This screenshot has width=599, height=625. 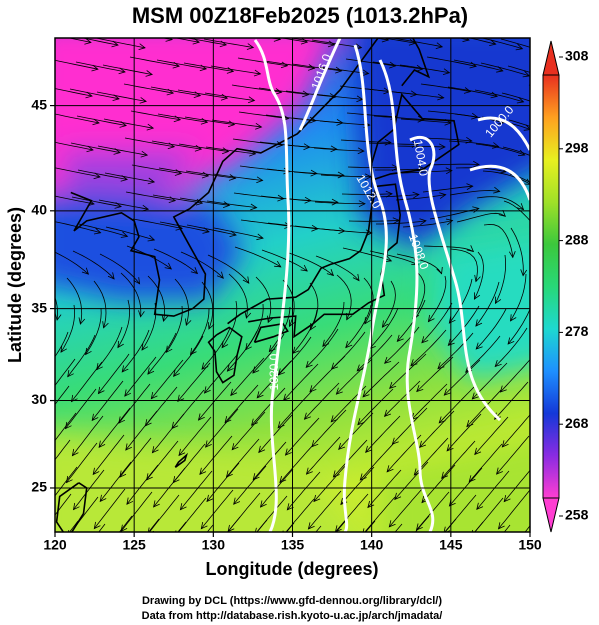 What do you see at coordinates (293, 545) in the screenshot?
I see `x-tick-label: 135` at bounding box center [293, 545].